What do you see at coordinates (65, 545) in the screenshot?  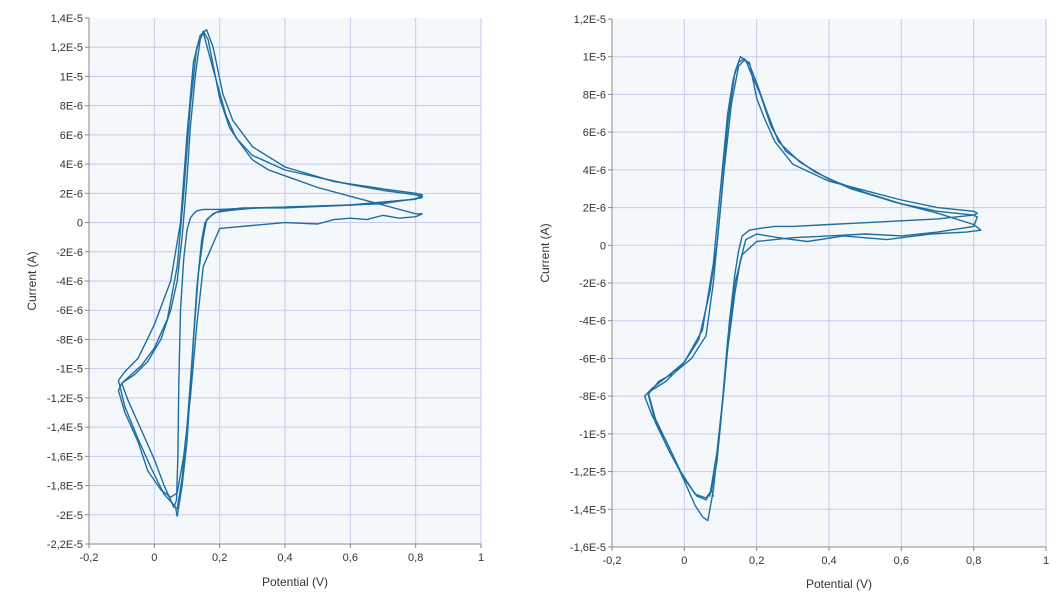 I see `y-tick-label: -2,2E-5` at bounding box center [65, 545].